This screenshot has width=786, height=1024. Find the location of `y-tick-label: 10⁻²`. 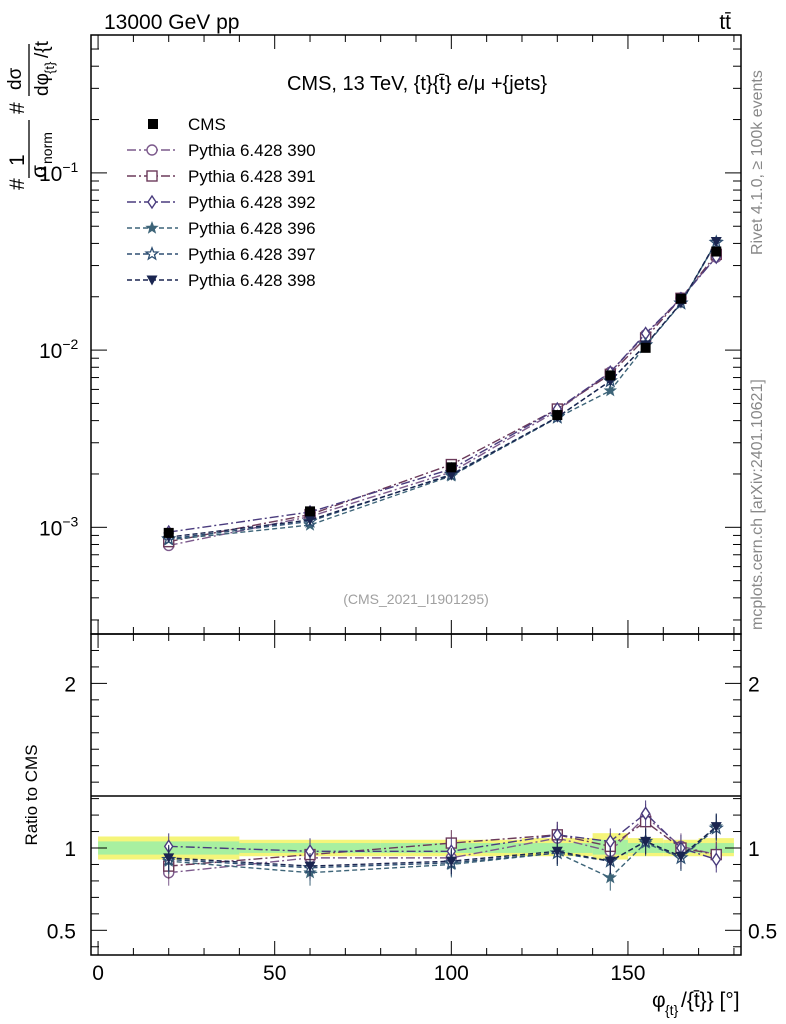

y-tick-label: 10⁻² is located at coordinates (59, 349).